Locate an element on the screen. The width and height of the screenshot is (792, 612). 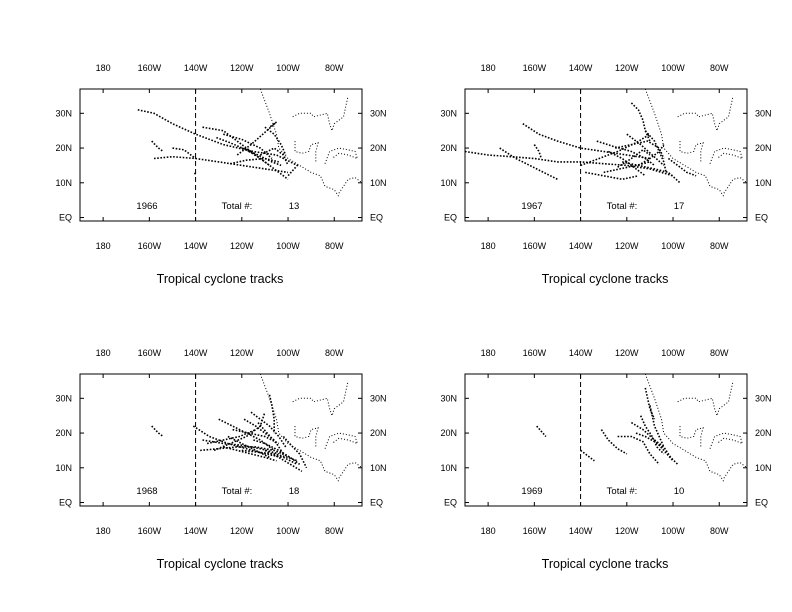
y-tick-label-left: EQ is located at coordinates (450, 218).